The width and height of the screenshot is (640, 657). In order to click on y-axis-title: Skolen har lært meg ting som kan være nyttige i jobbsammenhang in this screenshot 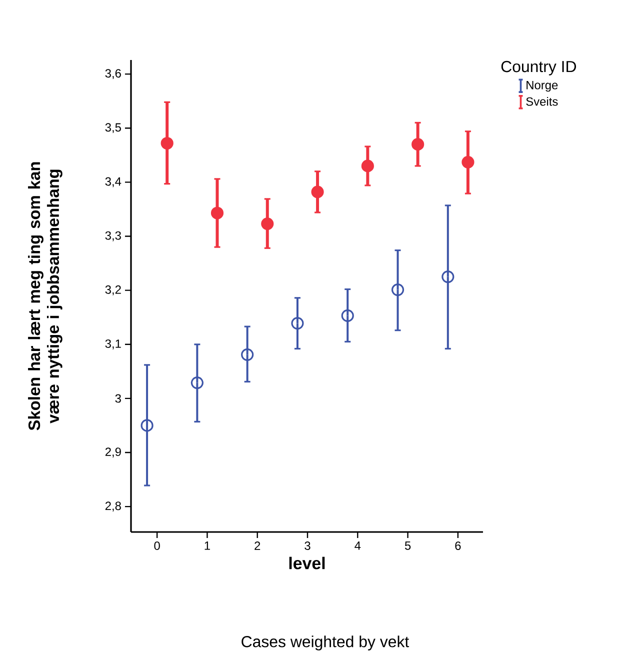, I will do `click(45, 296)`.